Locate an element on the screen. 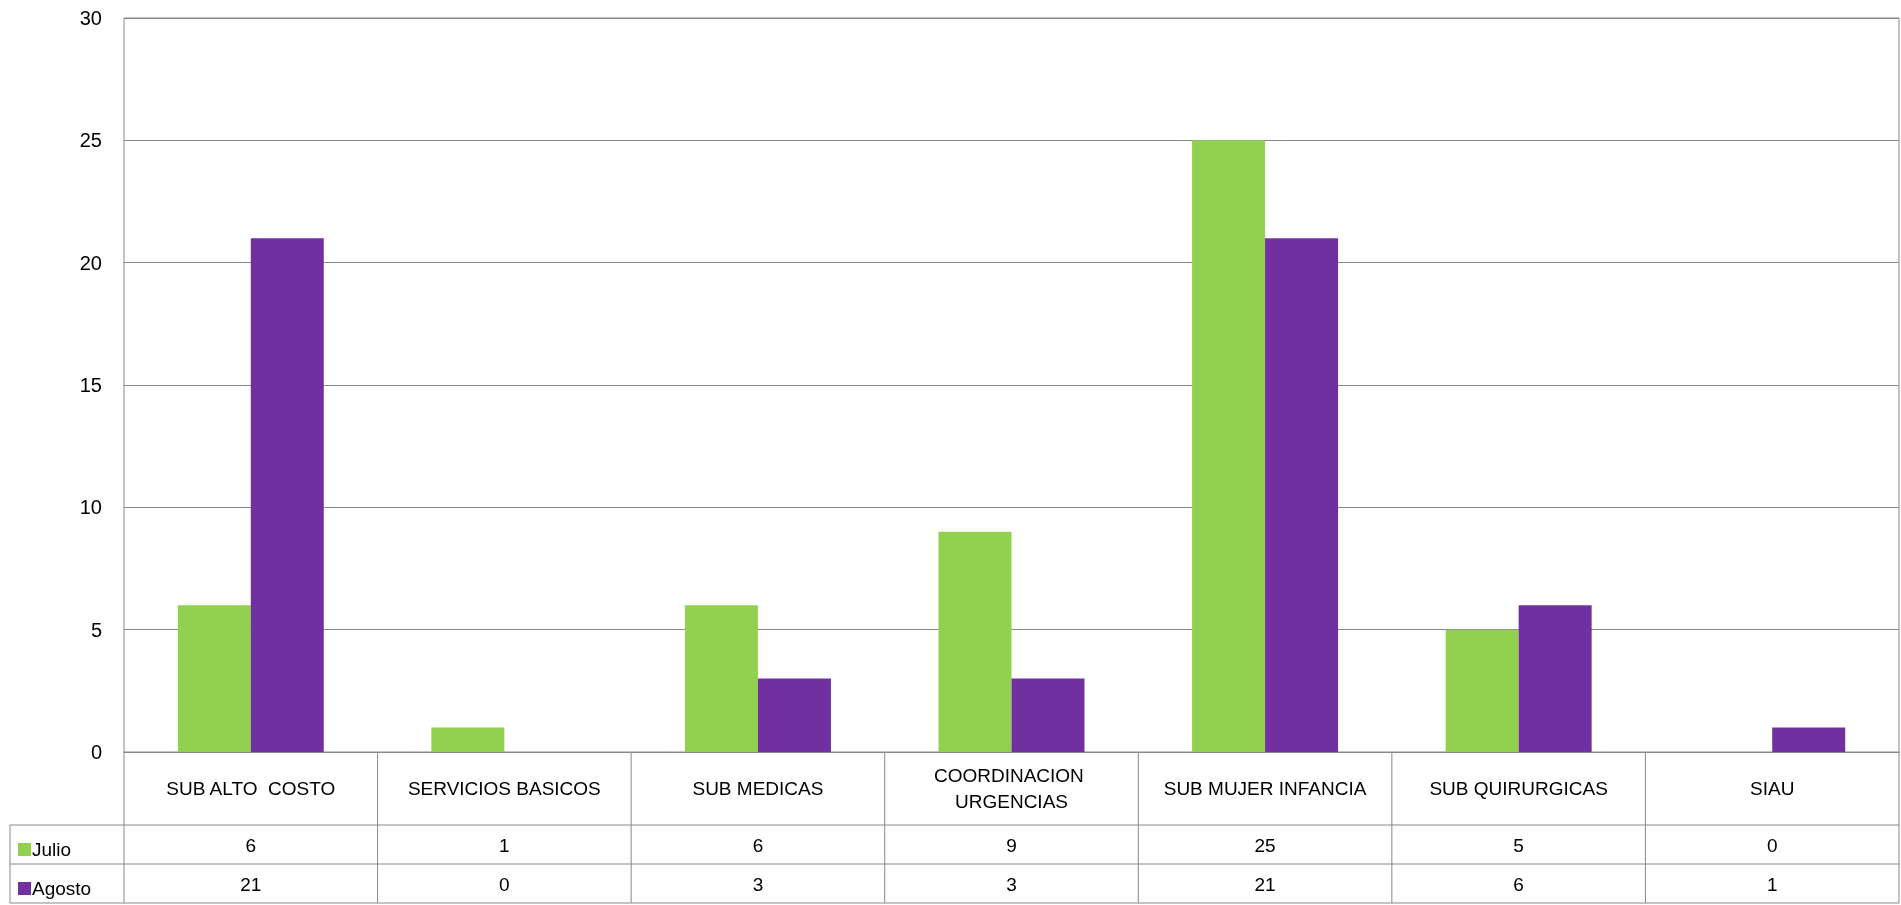 The height and width of the screenshot is (905, 1901). y-tick-label: 10 is located at coordinates (90, 507).